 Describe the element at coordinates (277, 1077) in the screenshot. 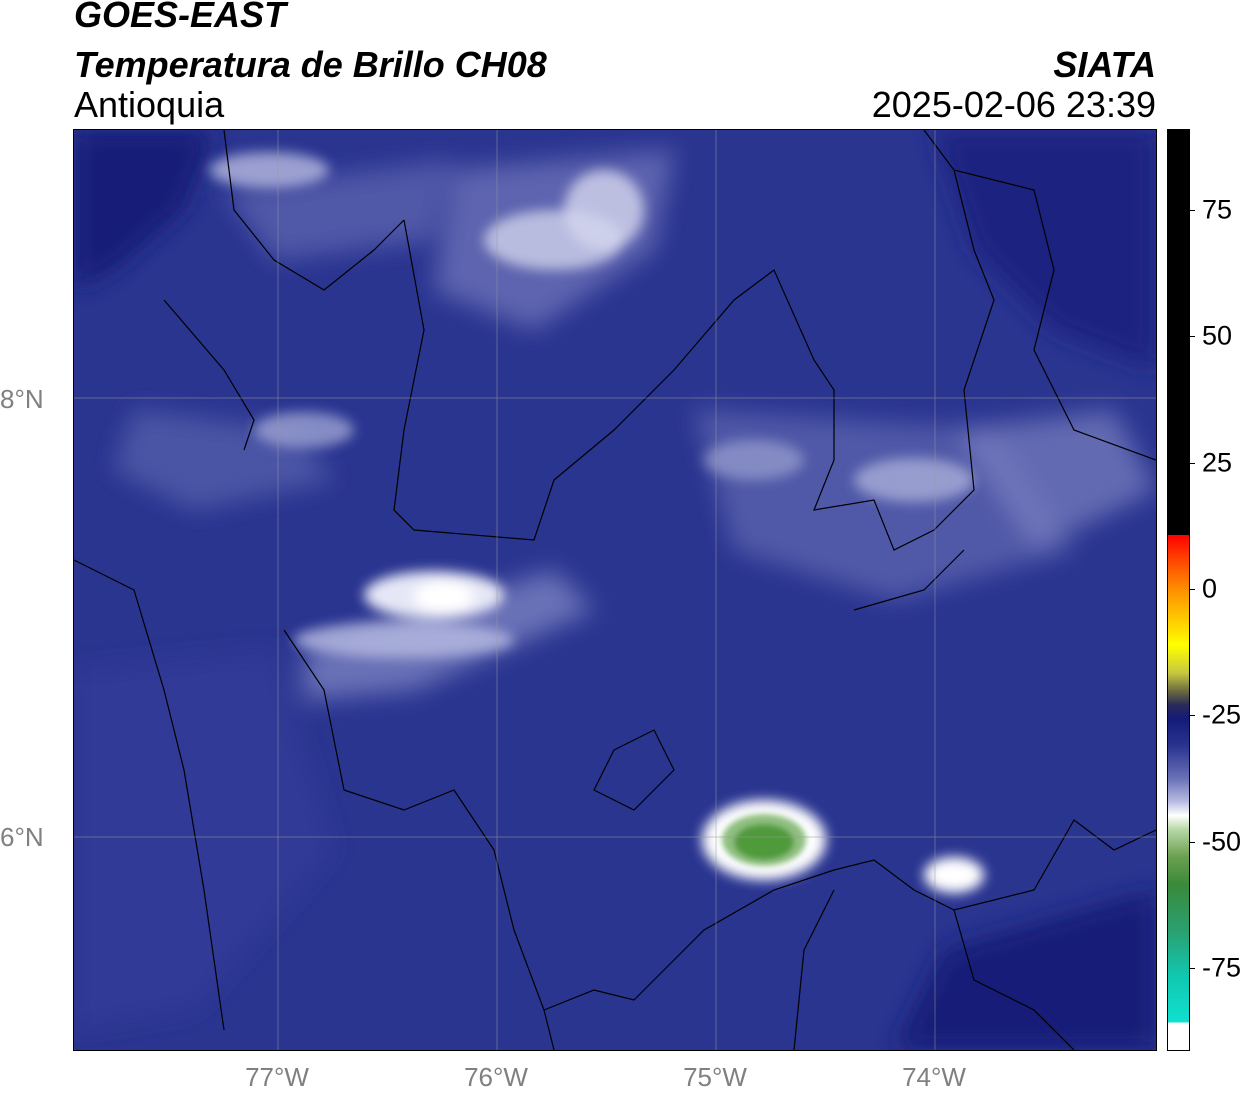

I see `lon-label-77w: 77°W` at that location.